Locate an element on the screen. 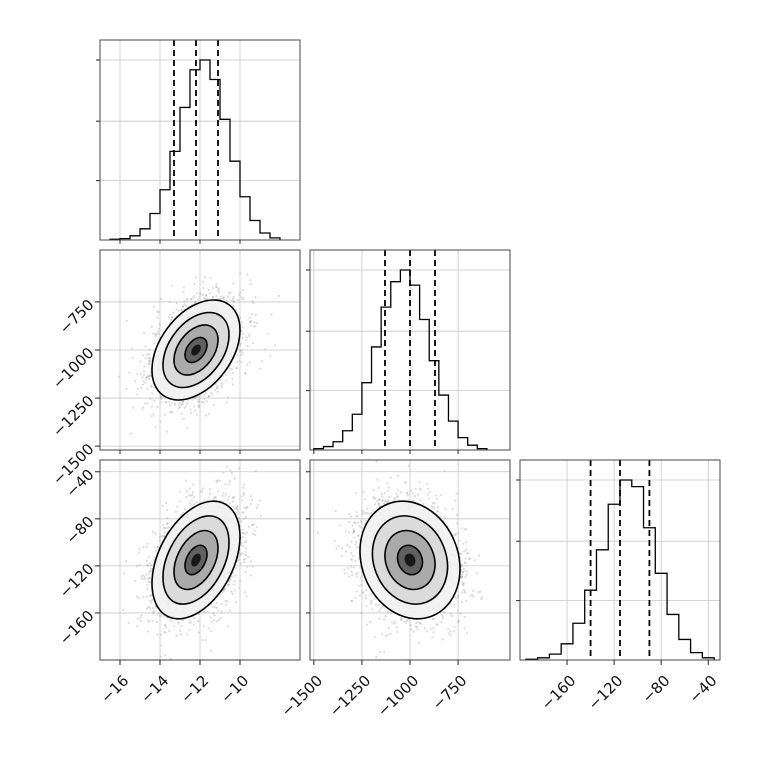 The width and height of the screenshot is (760, 760). scatter-p1-p3 is located at coordinates (200, 560).